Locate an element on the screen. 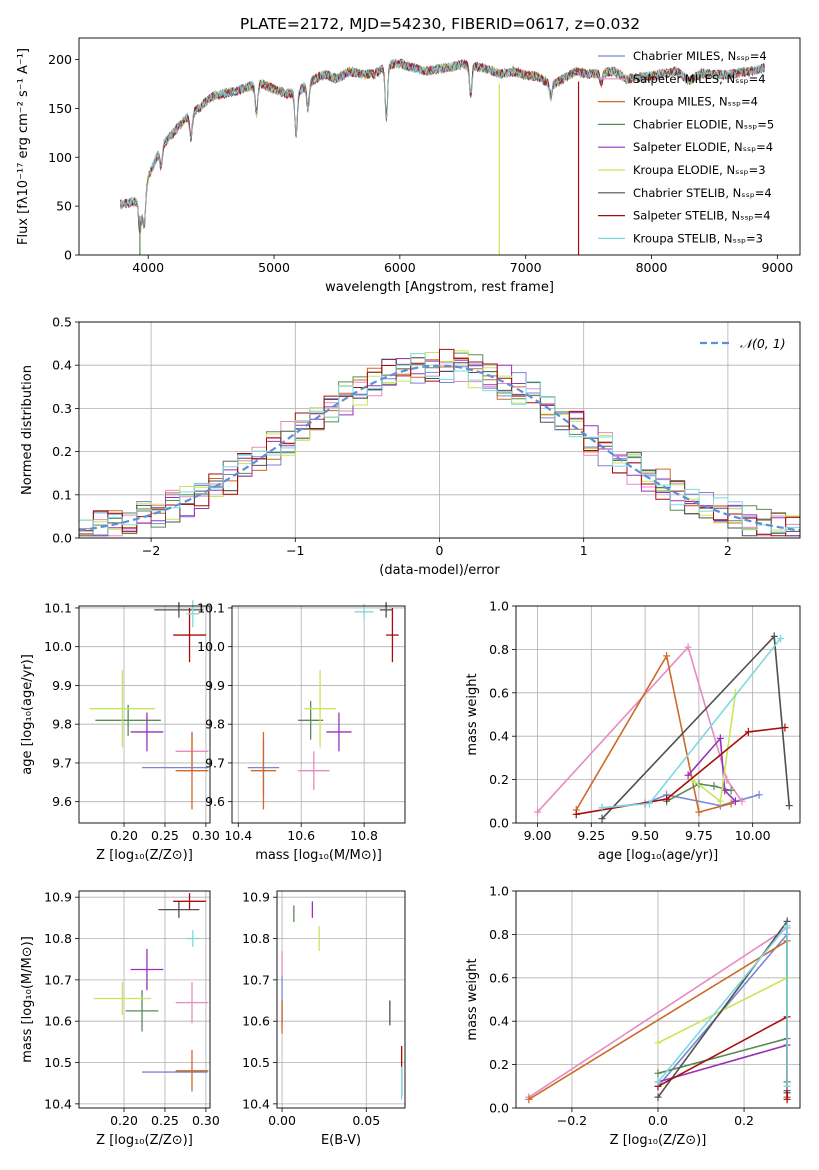 The height and width of the screenshot is (1170, 819). x-tick-label: 9.75 is located at coordinates (699, 835).